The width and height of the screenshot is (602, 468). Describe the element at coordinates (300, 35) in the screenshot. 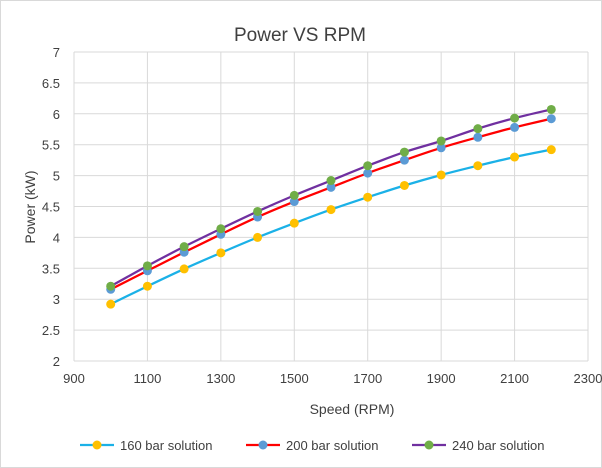

I see `chart-title: Power VS RPM` at that location.